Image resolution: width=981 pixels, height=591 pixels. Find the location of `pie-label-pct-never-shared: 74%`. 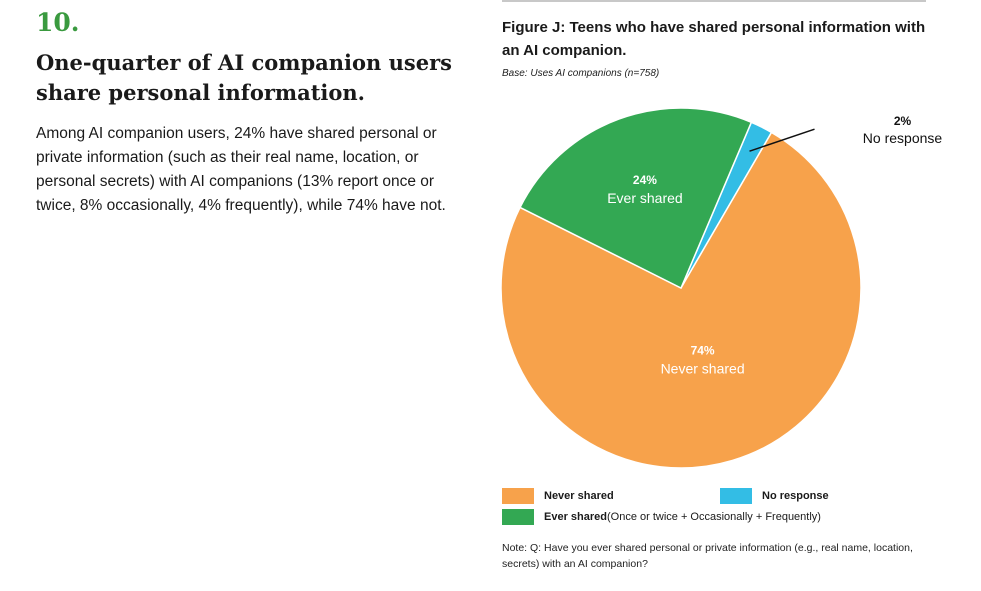

pie-label-pct-never-shared: 74% is located at coordinates (703, 350).